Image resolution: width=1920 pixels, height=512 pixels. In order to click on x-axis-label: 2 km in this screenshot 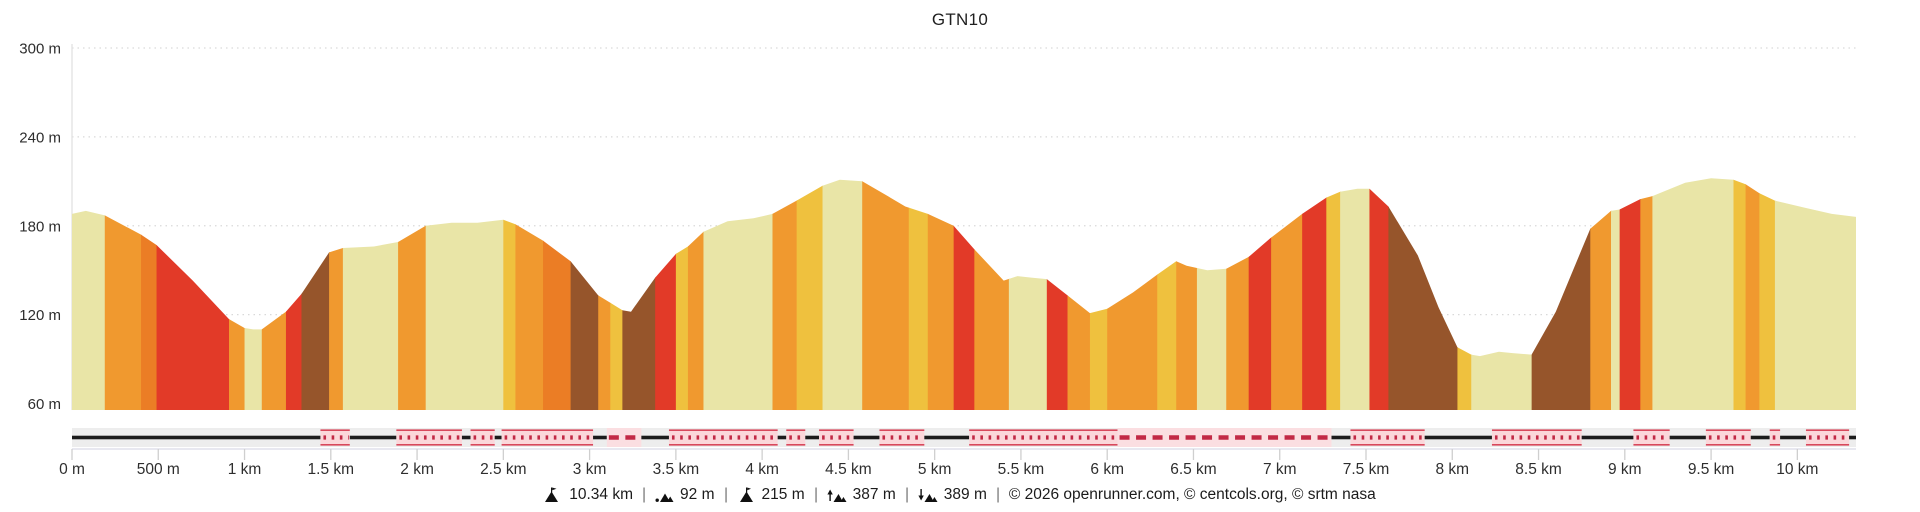, I will do `click(417, 469)`.